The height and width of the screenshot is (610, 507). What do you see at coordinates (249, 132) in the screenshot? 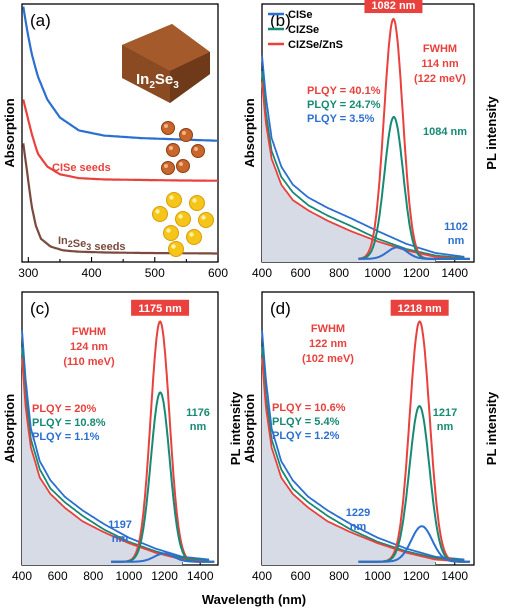
I see `y-axis-label-left: Absorption` at bounding box center [249, 132].